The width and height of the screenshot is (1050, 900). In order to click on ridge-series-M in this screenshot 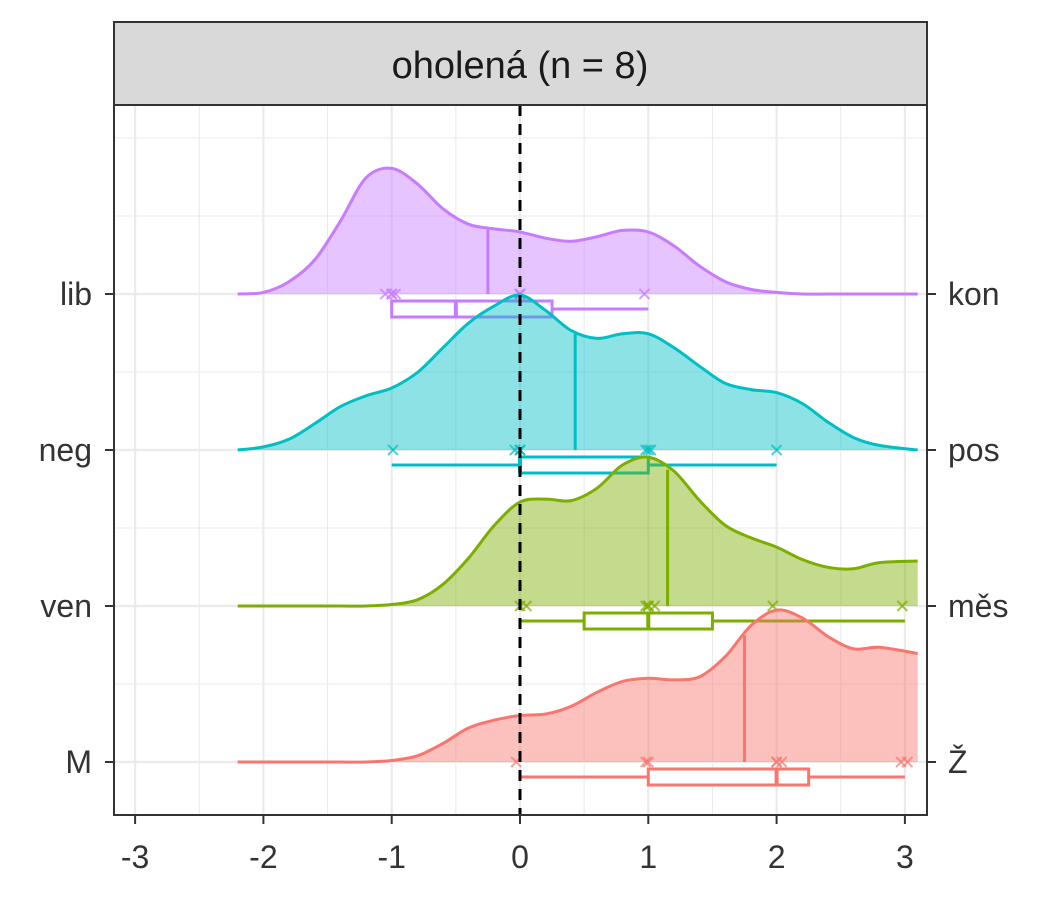, I will do `click(577, 697)`.